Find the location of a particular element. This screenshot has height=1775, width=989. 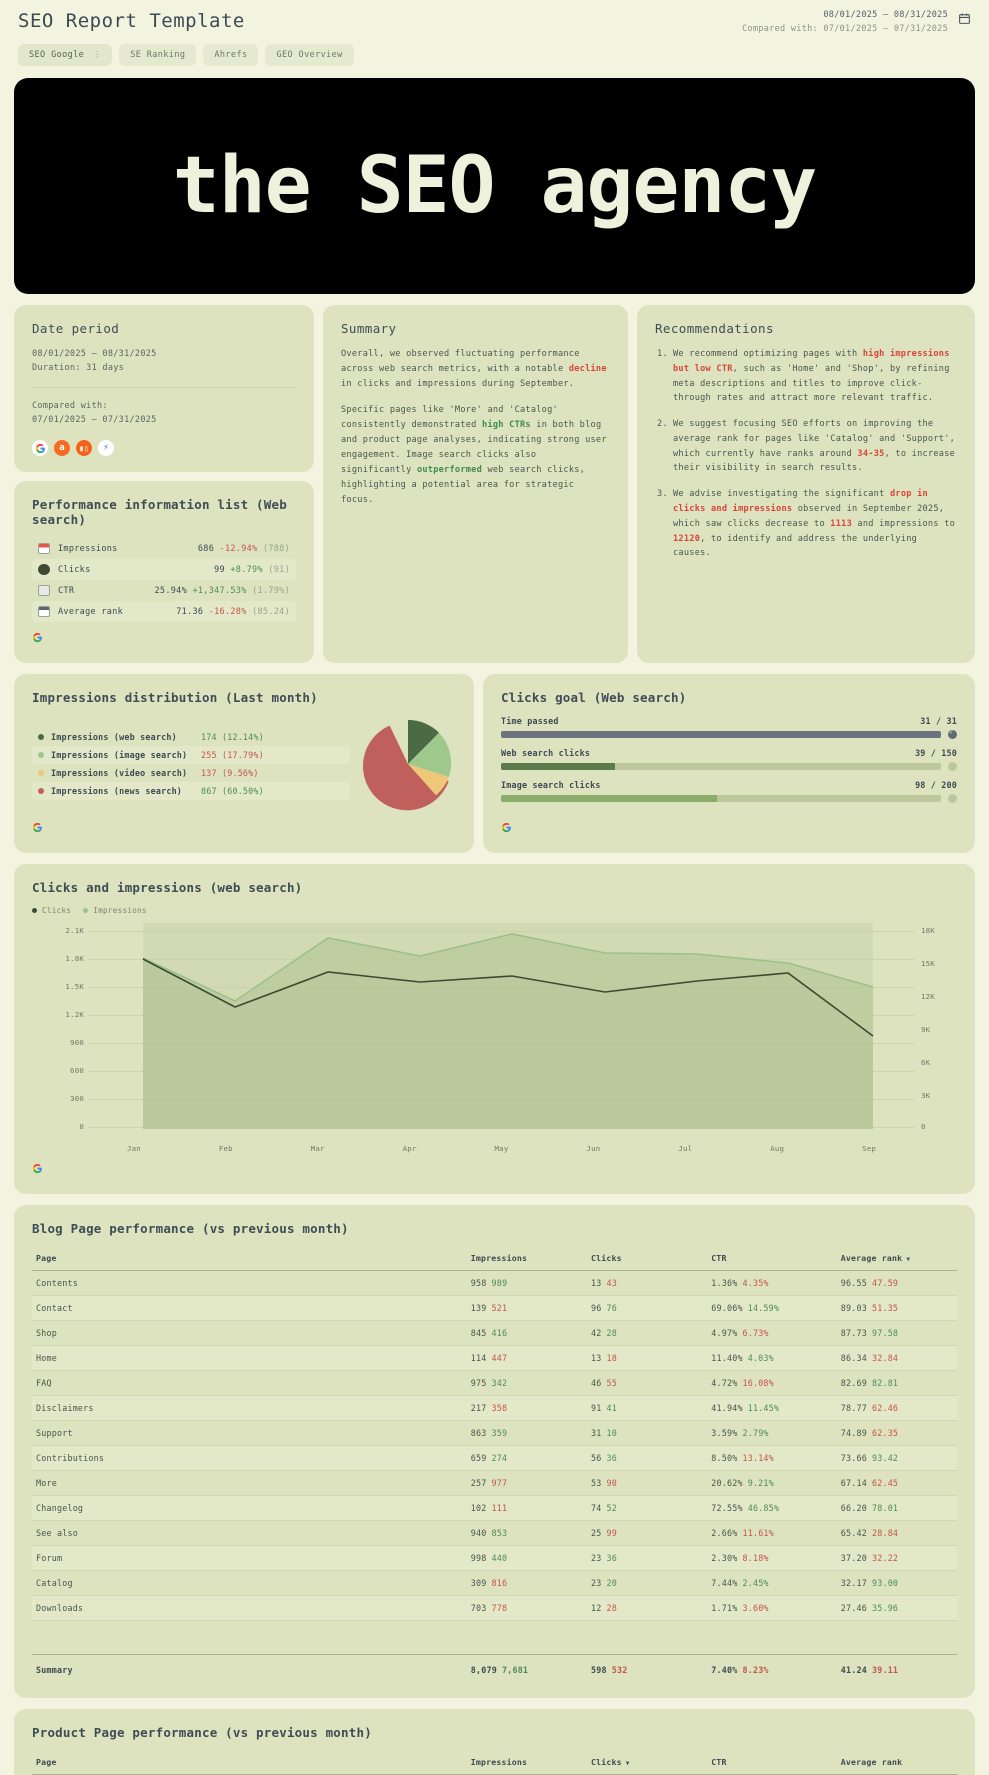

summary-rank: 41.24 39.11 is located at coordinates (896, 1668).